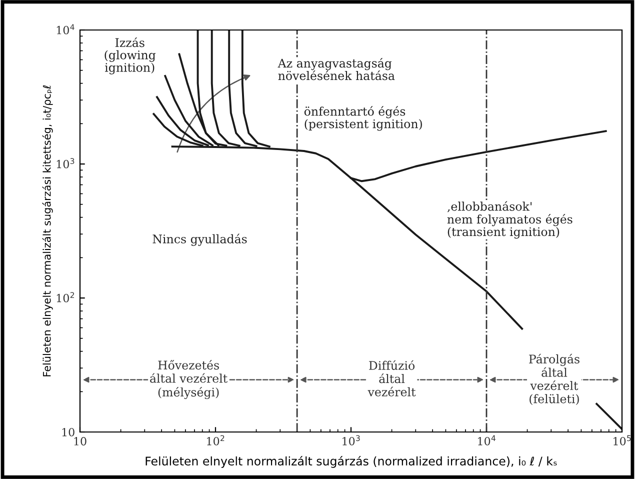  Describe the element at coordinates (554, 379) in the screenshot. I see `annotation: Párolgás által vezérelt (felületi)` at that location.